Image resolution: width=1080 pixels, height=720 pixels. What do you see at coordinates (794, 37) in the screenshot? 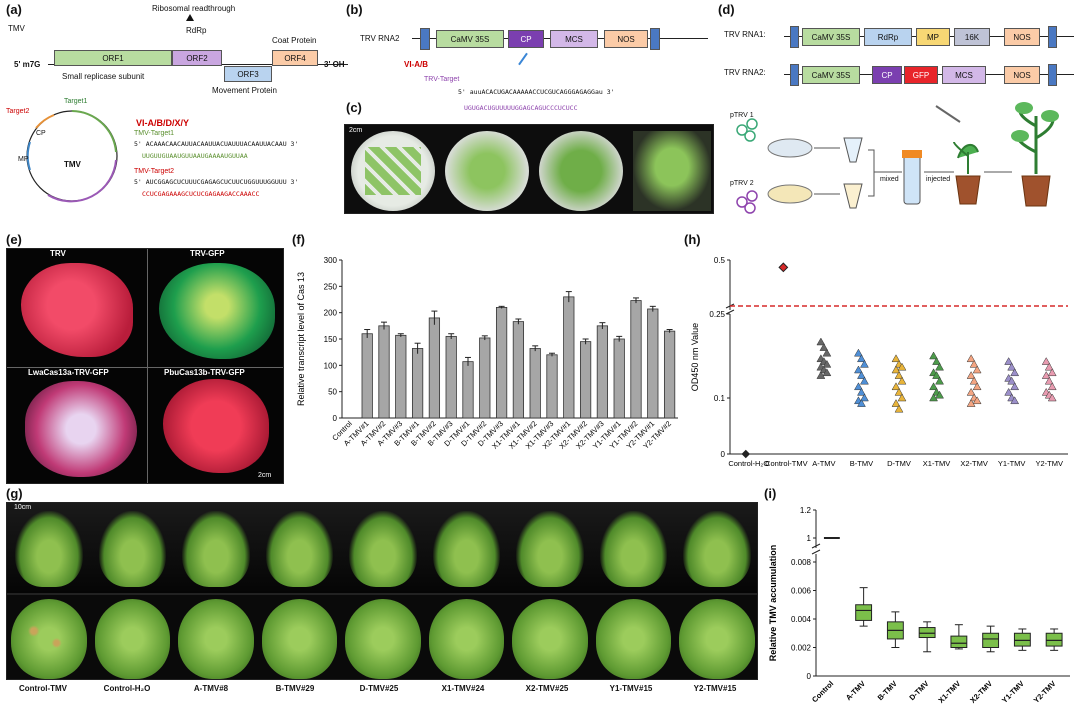
I see `rna1-lb` at bounding box center [794, 37].